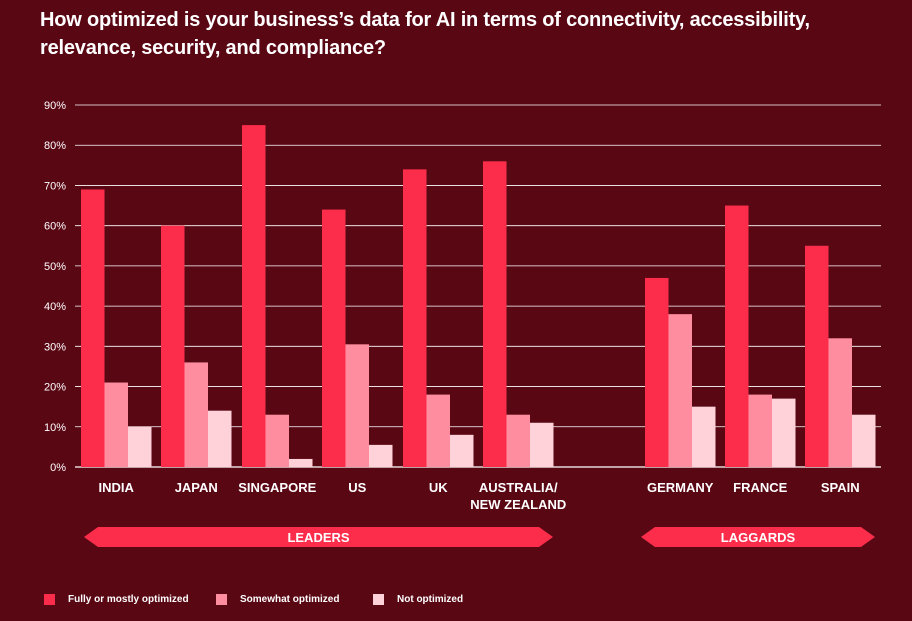 The image size is (912, 621). I want to click on y-tick-label: 90%, so click(55, 106).